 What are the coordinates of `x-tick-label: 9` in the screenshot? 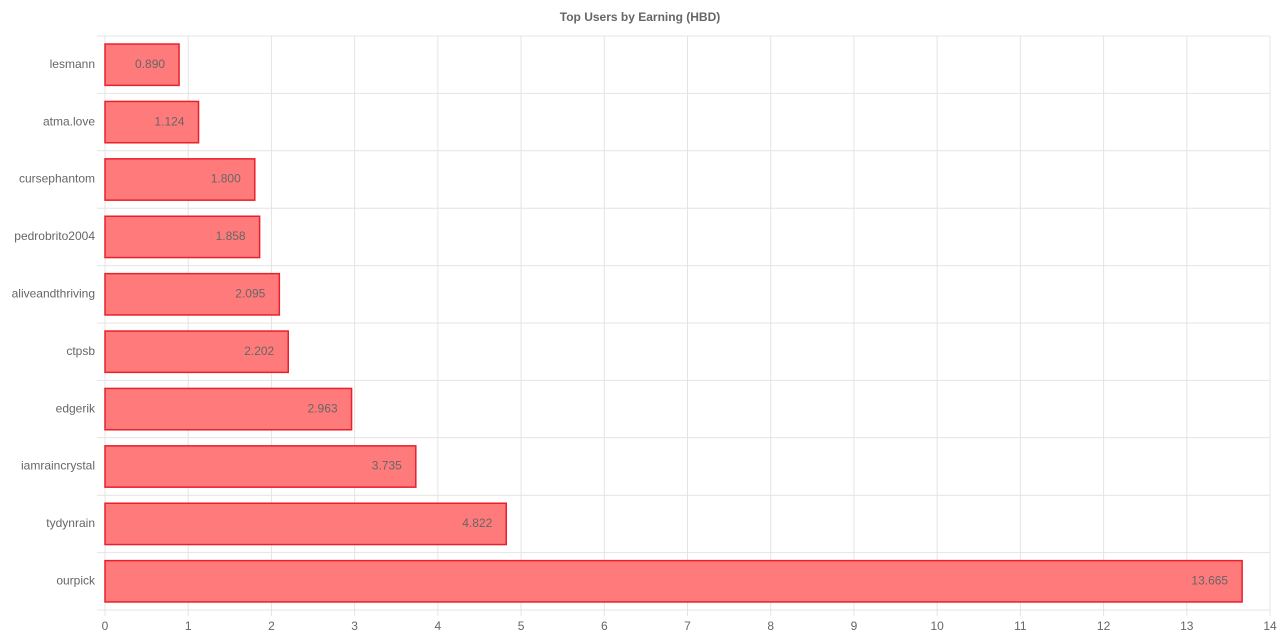 It's located at (854, 626).